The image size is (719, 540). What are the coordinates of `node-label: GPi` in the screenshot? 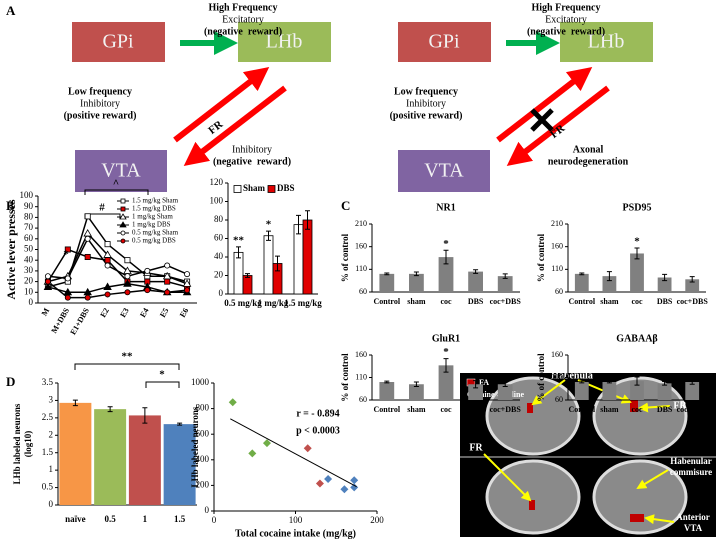 It's located at (118, 42).